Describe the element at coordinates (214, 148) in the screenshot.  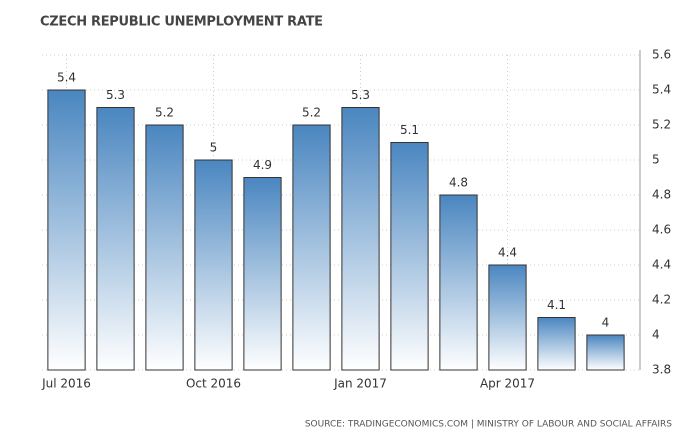
I see `value-label: 5` at that location.